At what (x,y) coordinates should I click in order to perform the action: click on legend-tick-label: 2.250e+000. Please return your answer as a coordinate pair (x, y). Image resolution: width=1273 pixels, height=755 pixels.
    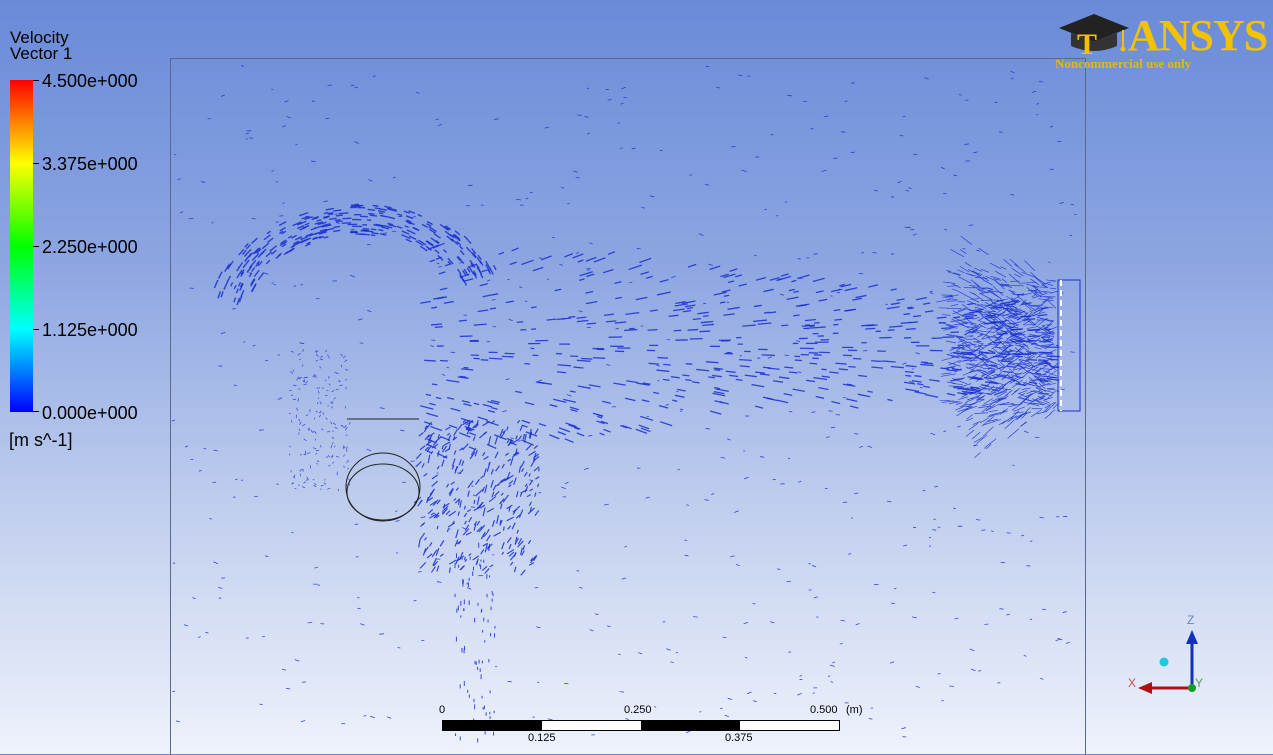
    Looking at the image, I should click on (90, 247).